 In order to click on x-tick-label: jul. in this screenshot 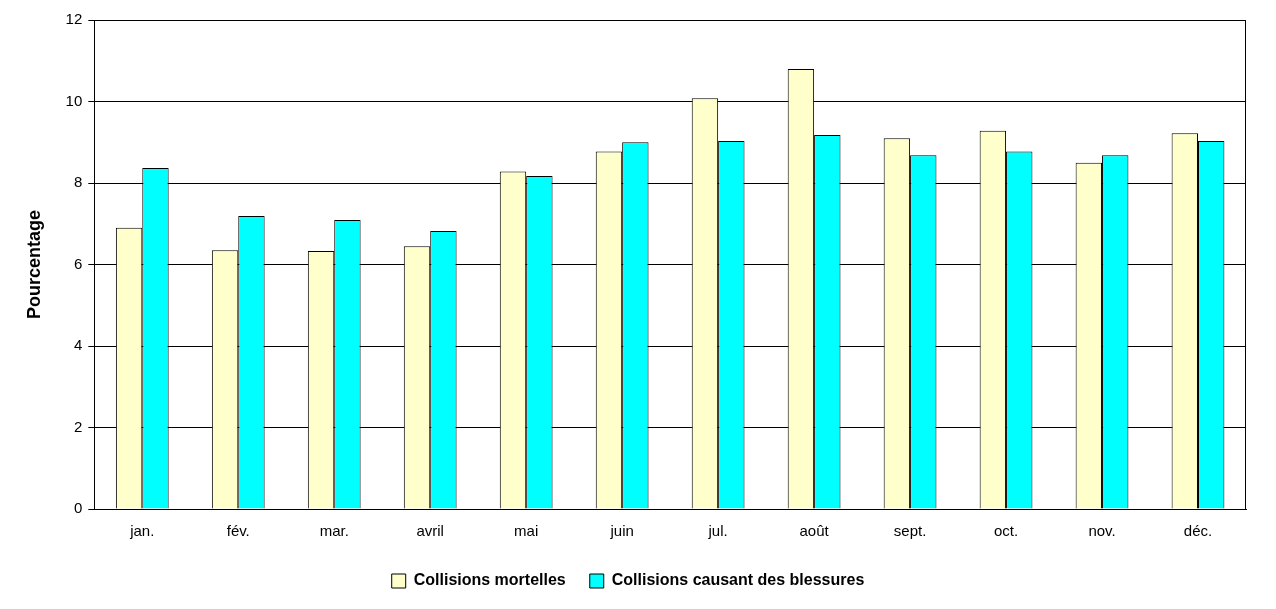, I will do `click(717, 531)`.